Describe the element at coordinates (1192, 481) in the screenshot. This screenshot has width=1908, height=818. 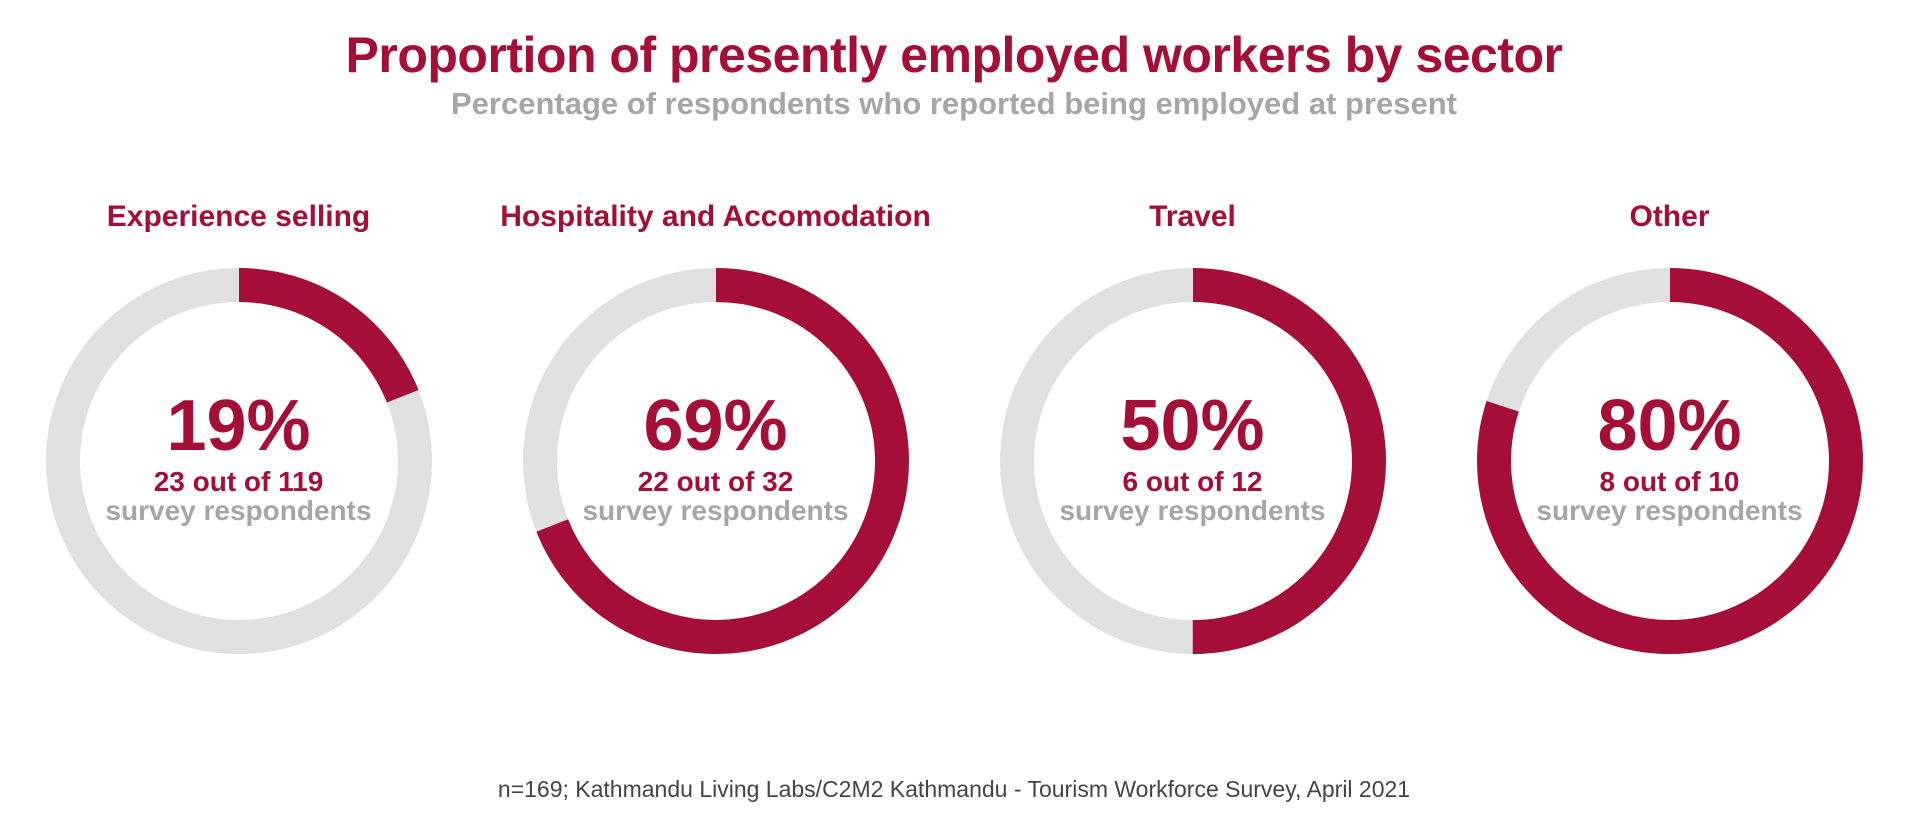
I see `count-label: 6 out of 12` at that location.